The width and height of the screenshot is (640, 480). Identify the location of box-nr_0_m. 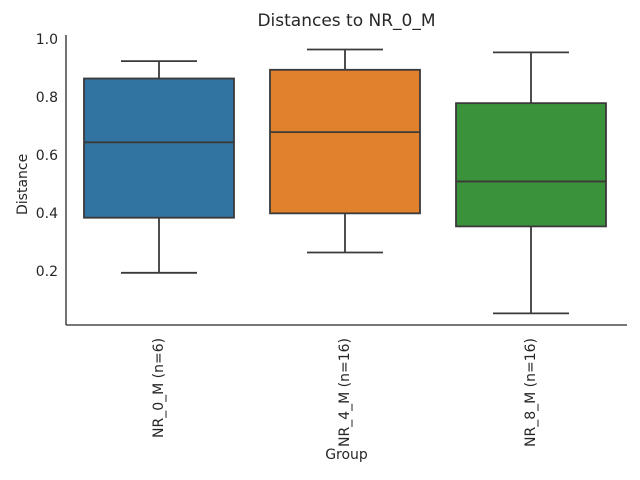
(159, 167).